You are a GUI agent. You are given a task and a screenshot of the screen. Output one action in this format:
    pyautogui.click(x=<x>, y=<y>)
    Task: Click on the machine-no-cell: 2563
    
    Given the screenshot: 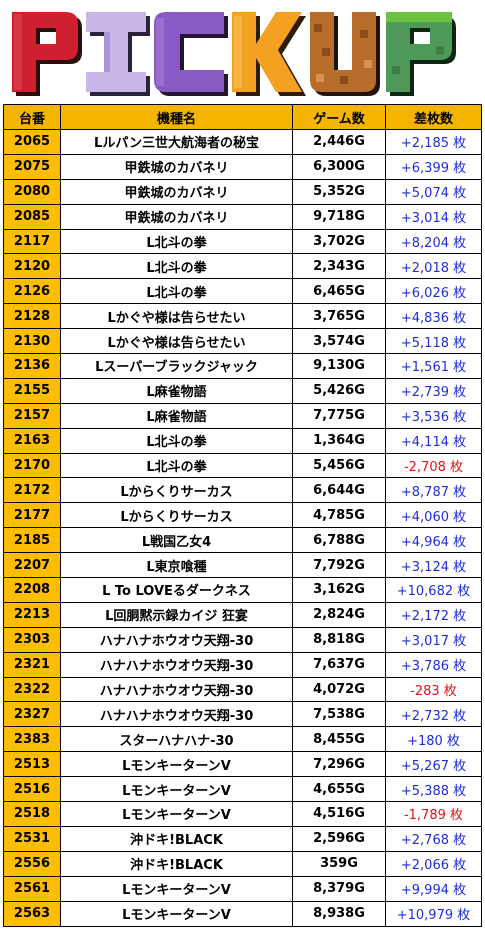 What is the action you would take?
    pyautogui.click(x=32, y=913)
    